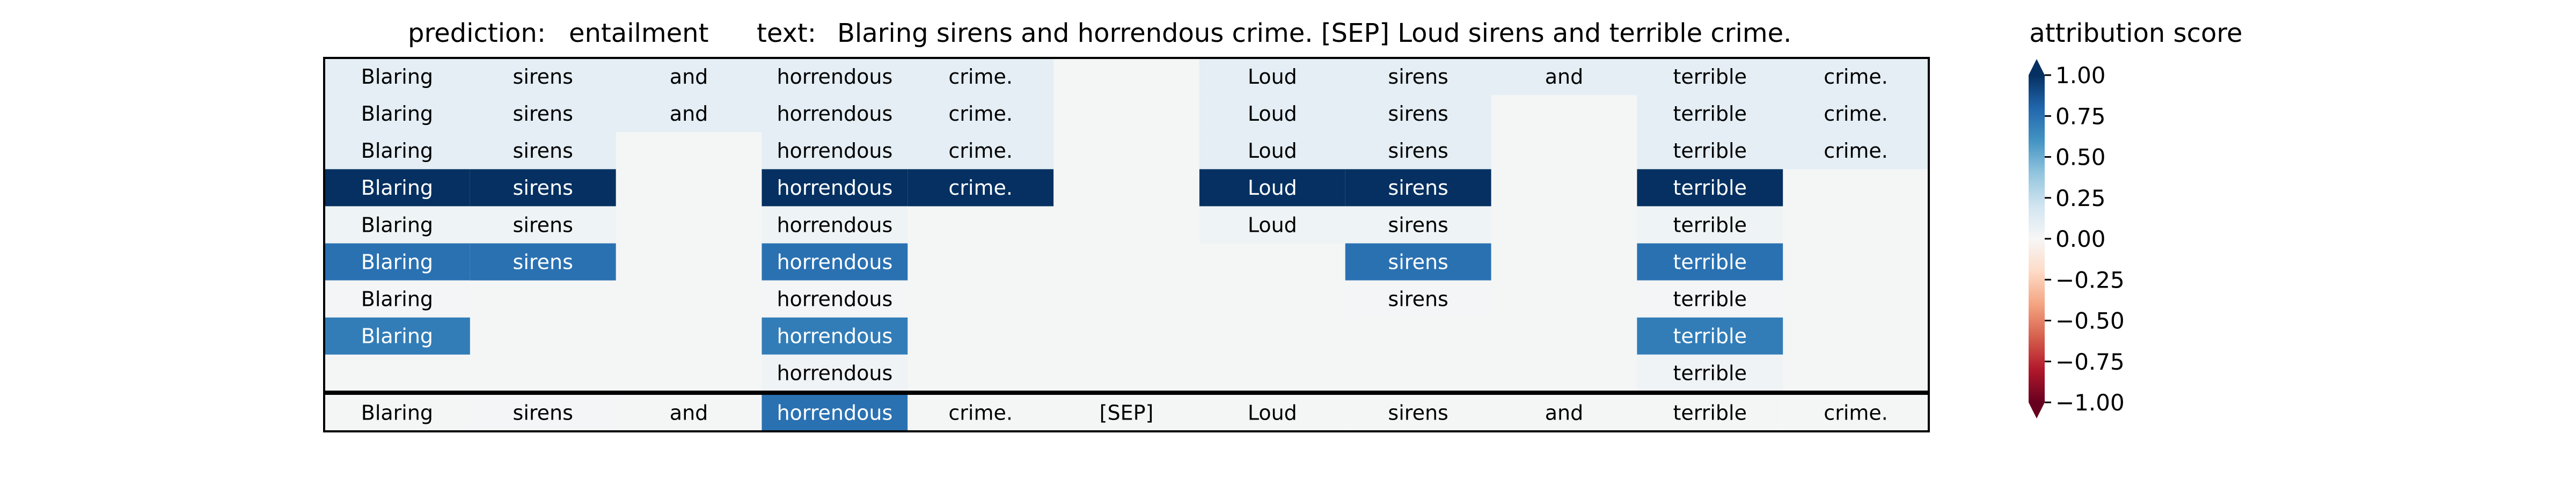 This screenshot has height=485, width=2576. I want to click on colorbar-tick-label: 0.75, so click(2080, 116).